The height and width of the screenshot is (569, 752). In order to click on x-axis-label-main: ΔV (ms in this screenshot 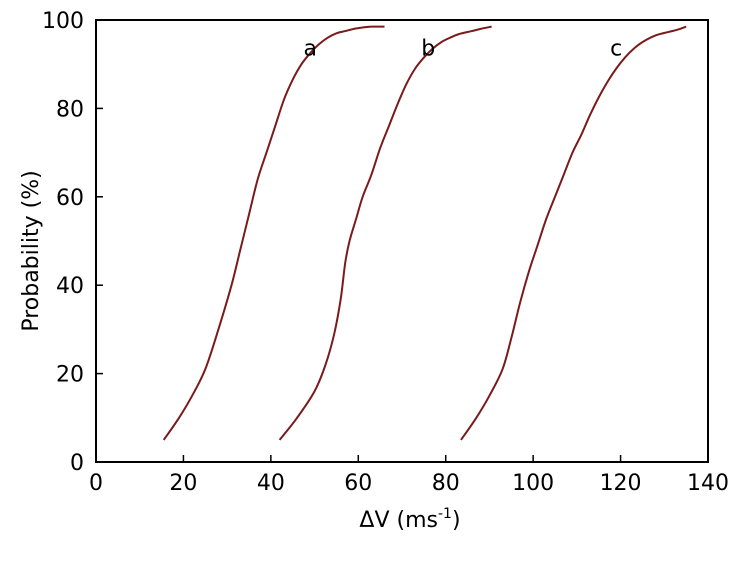, I will do `click(398, 520)`.